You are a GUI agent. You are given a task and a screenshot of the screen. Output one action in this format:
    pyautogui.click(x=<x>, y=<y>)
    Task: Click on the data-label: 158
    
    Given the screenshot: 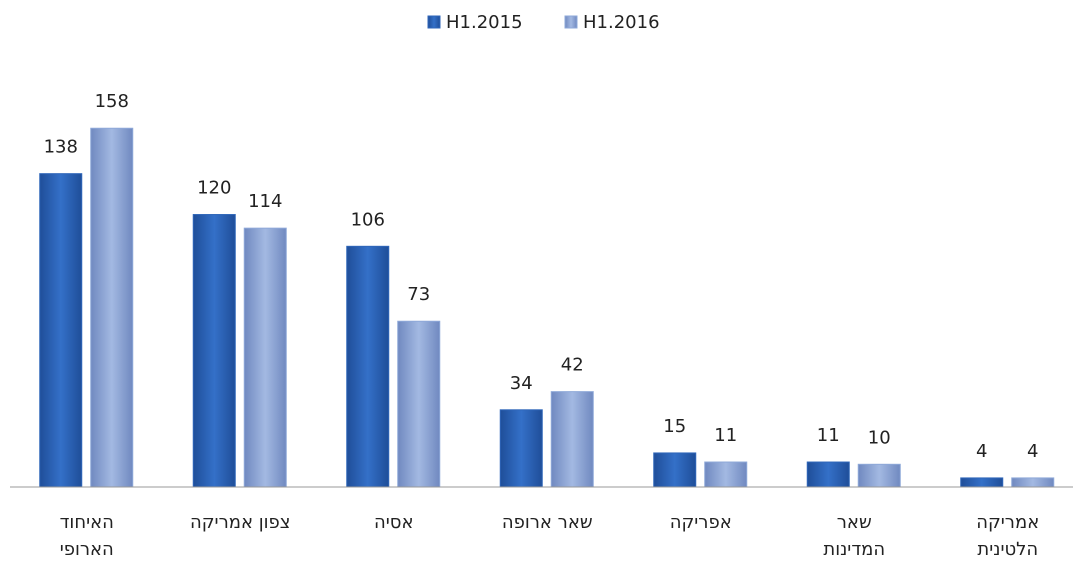 What is the action you would take?
    pyautogui.click(x=112, y=101)
    